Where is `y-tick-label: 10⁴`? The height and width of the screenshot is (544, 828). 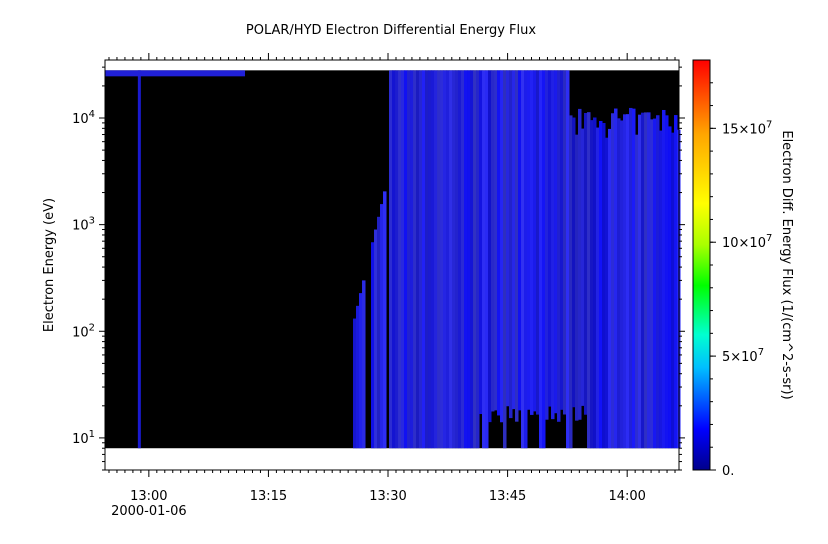 y-tick-label: 10⁴ is located at coordinates (83, 118).